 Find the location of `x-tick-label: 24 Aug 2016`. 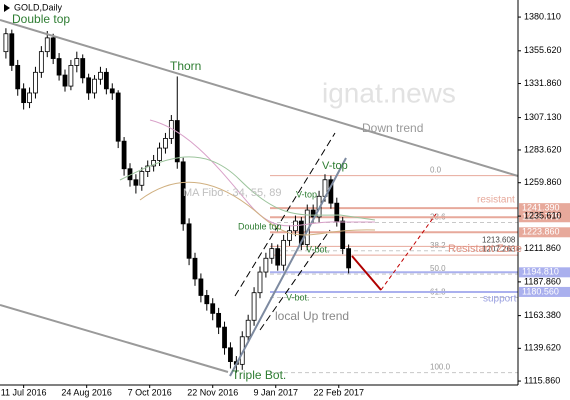

x-tick-label: 24 Aug 2016 is located at coordinates (86, 392).